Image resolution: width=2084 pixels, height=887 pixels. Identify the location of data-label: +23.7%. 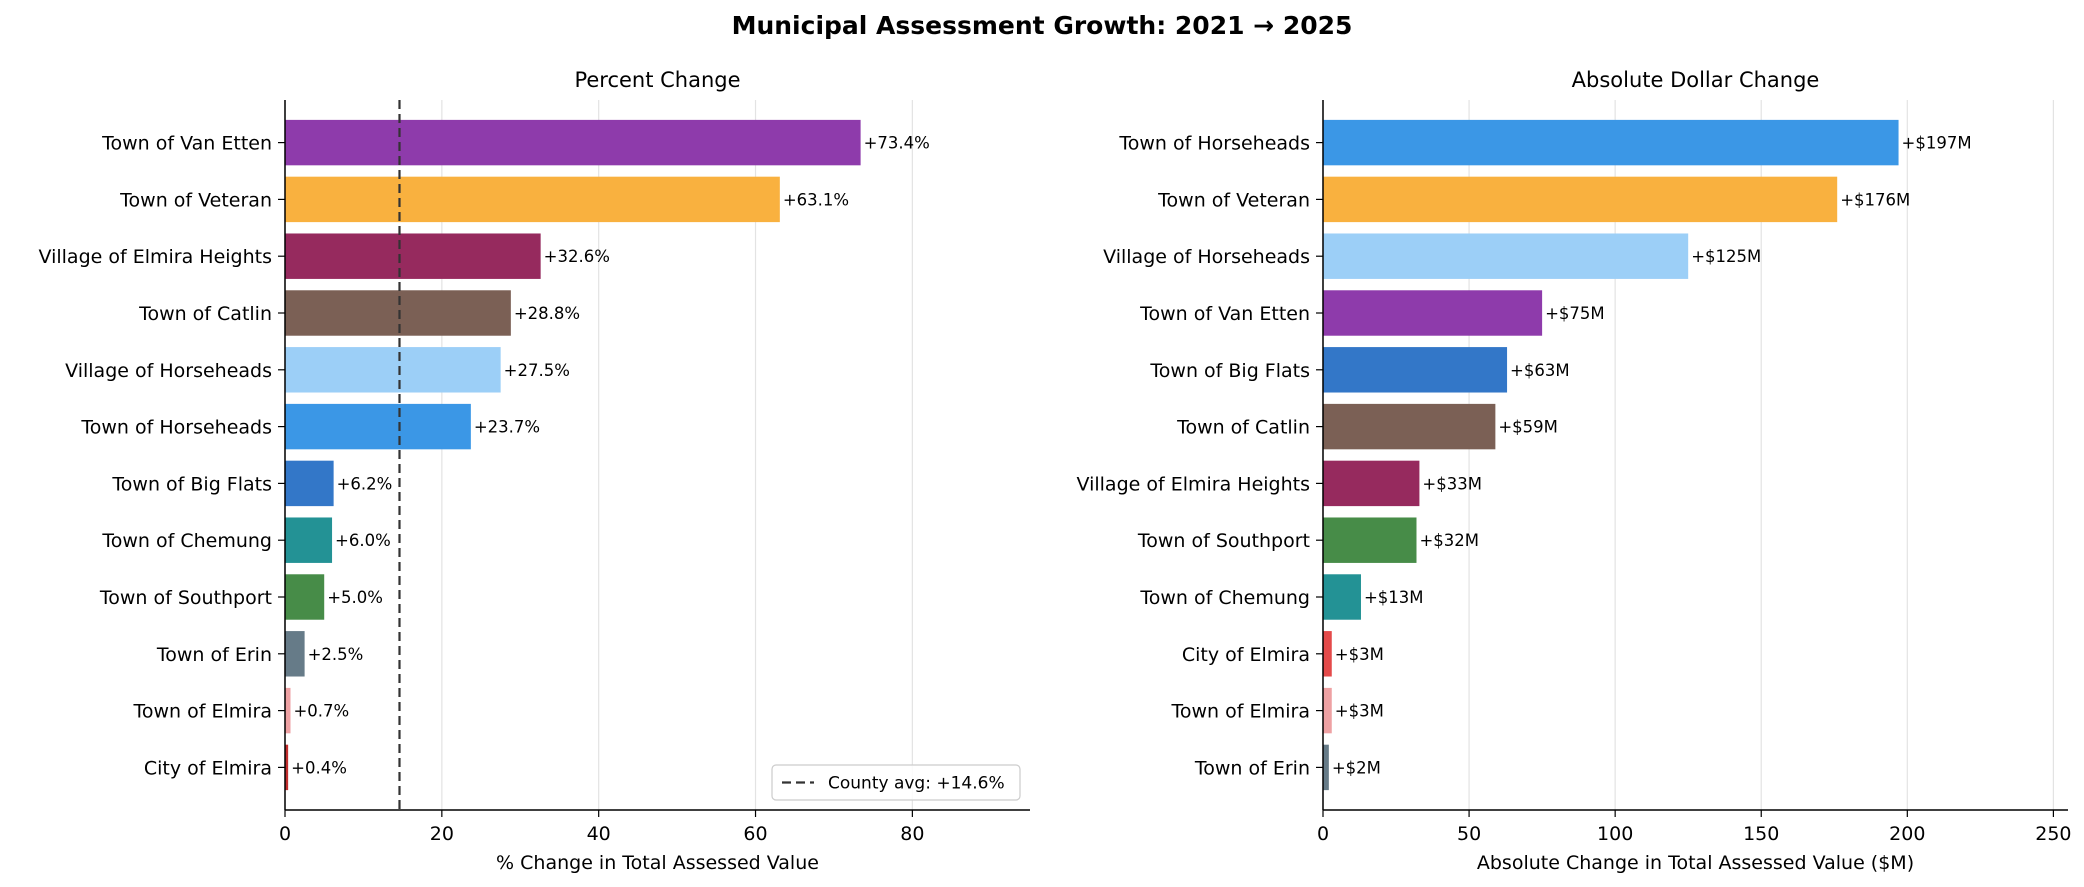
(507, 427).